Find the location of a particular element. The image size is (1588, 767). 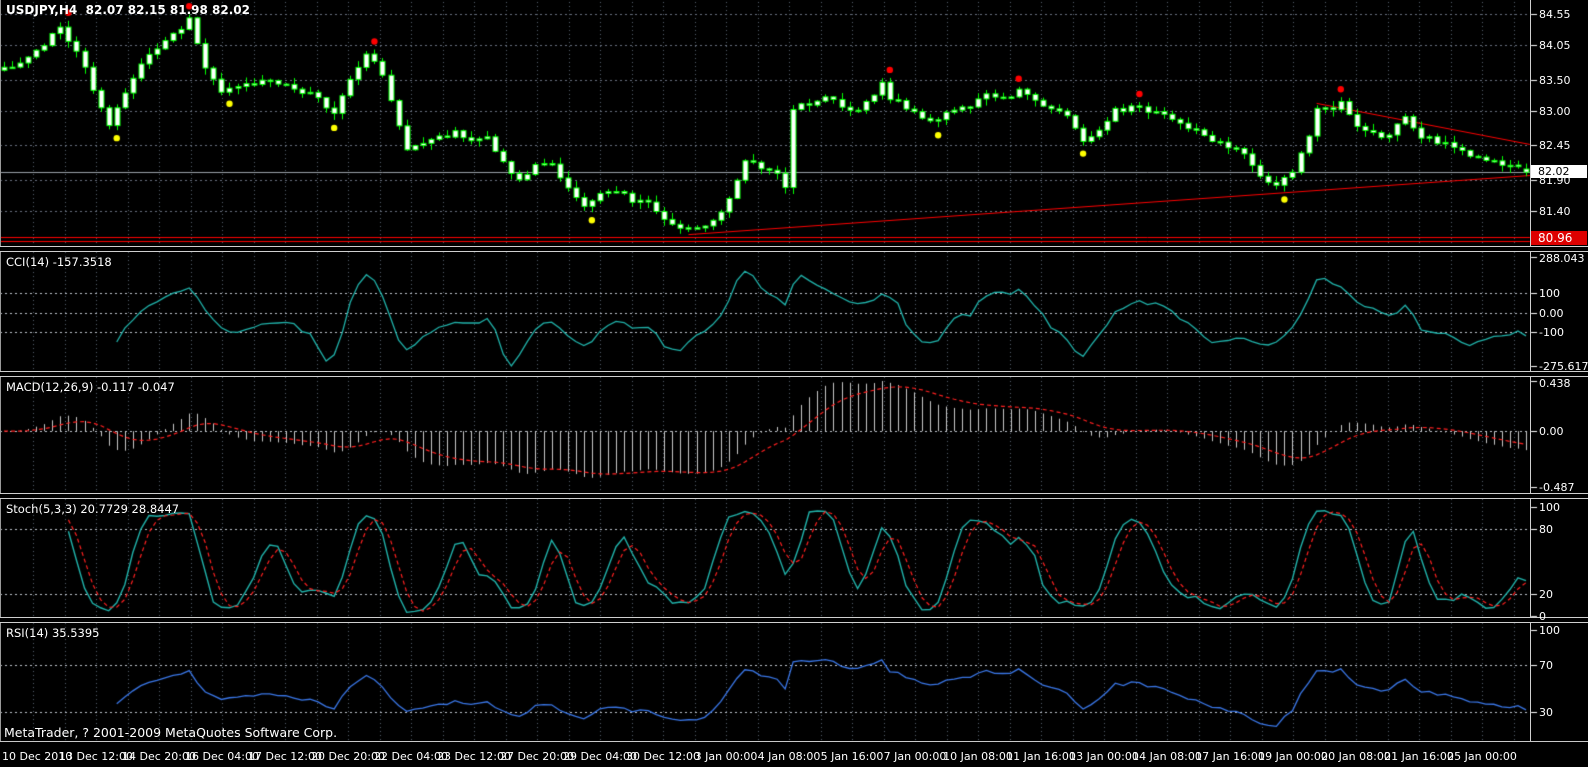

macd-indicator-label: MACD(12,26,9) -0.117 -0.047 is located at coordinates (90, 387).